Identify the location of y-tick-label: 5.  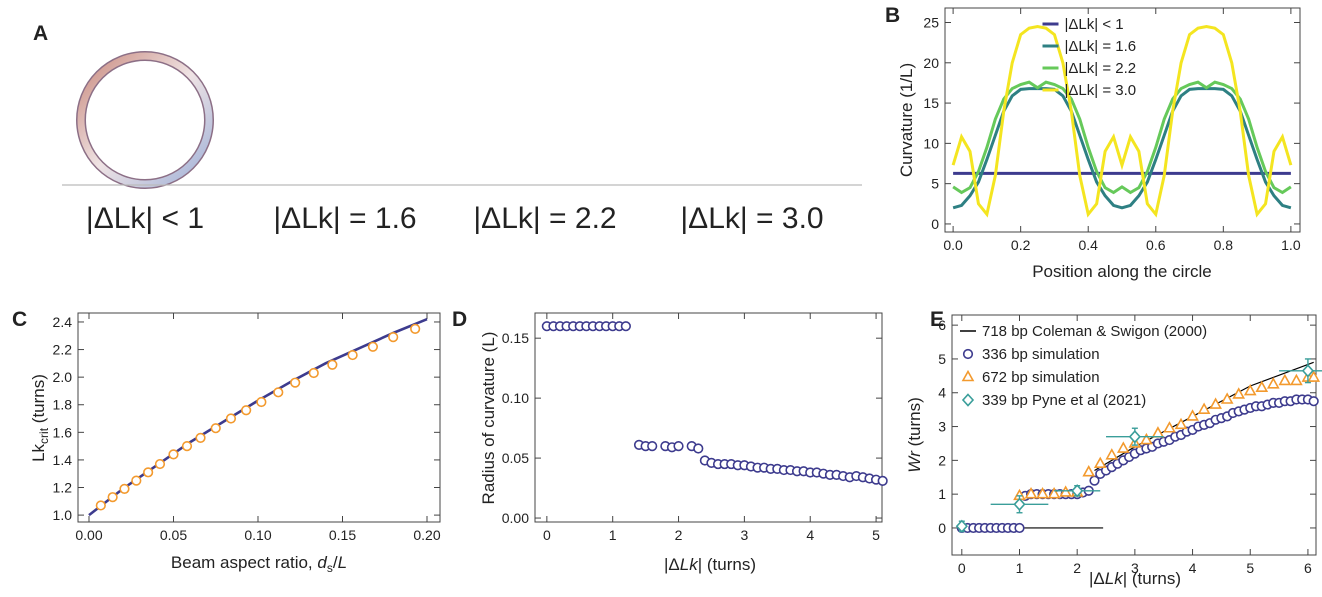
(935, 184).